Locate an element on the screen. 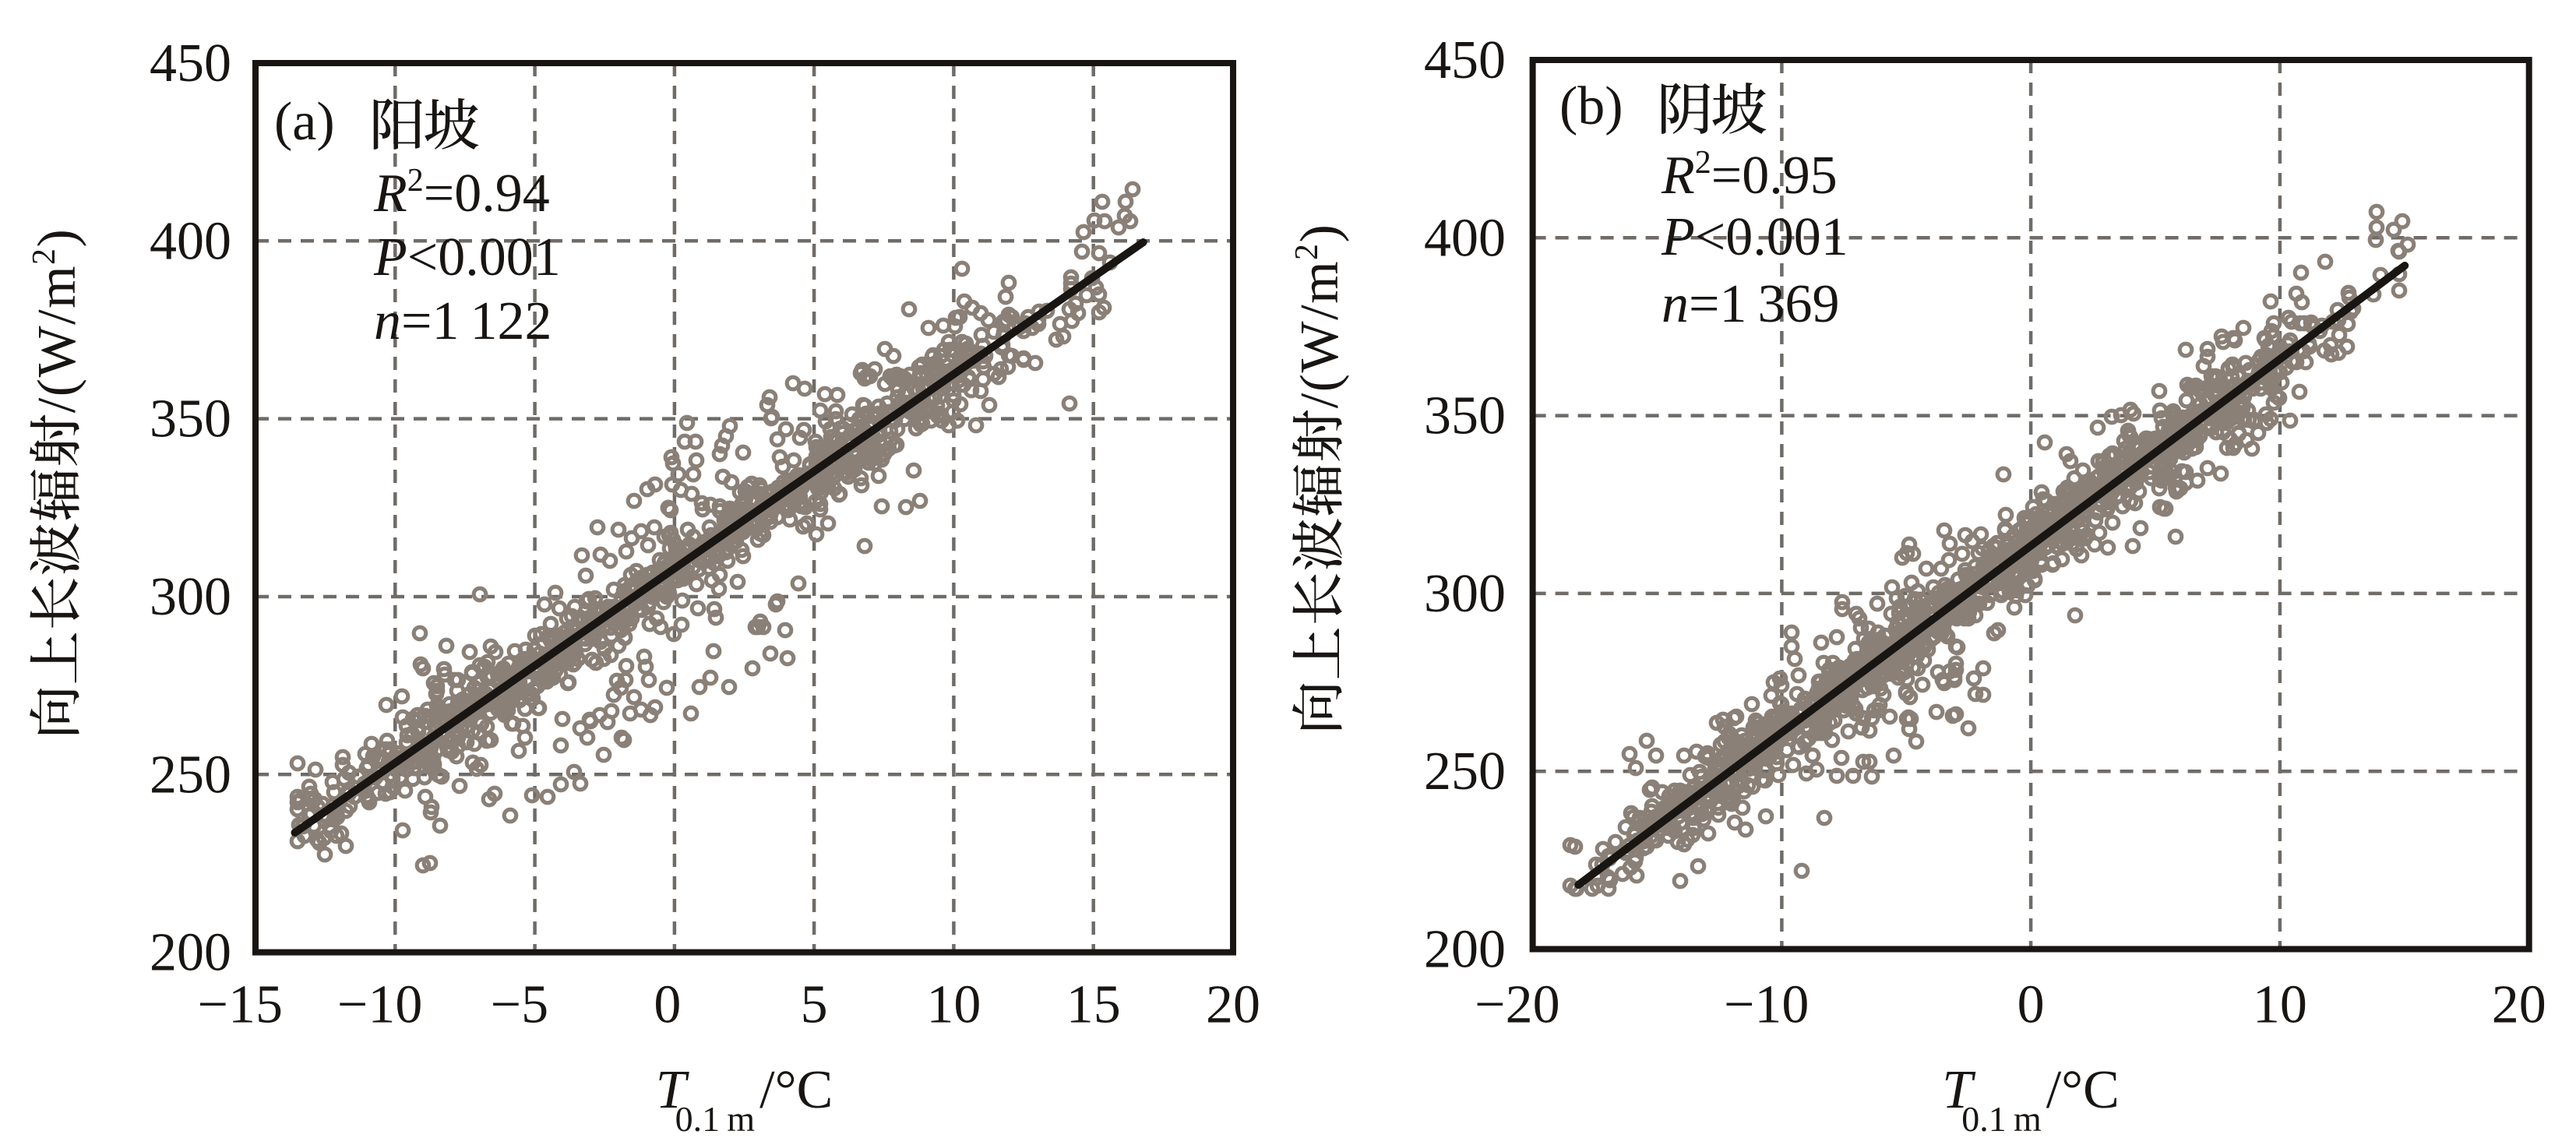 The width and height of the screenshot is (2576, 1145). svg-text: 5 is located at coordinates (814, 1005).